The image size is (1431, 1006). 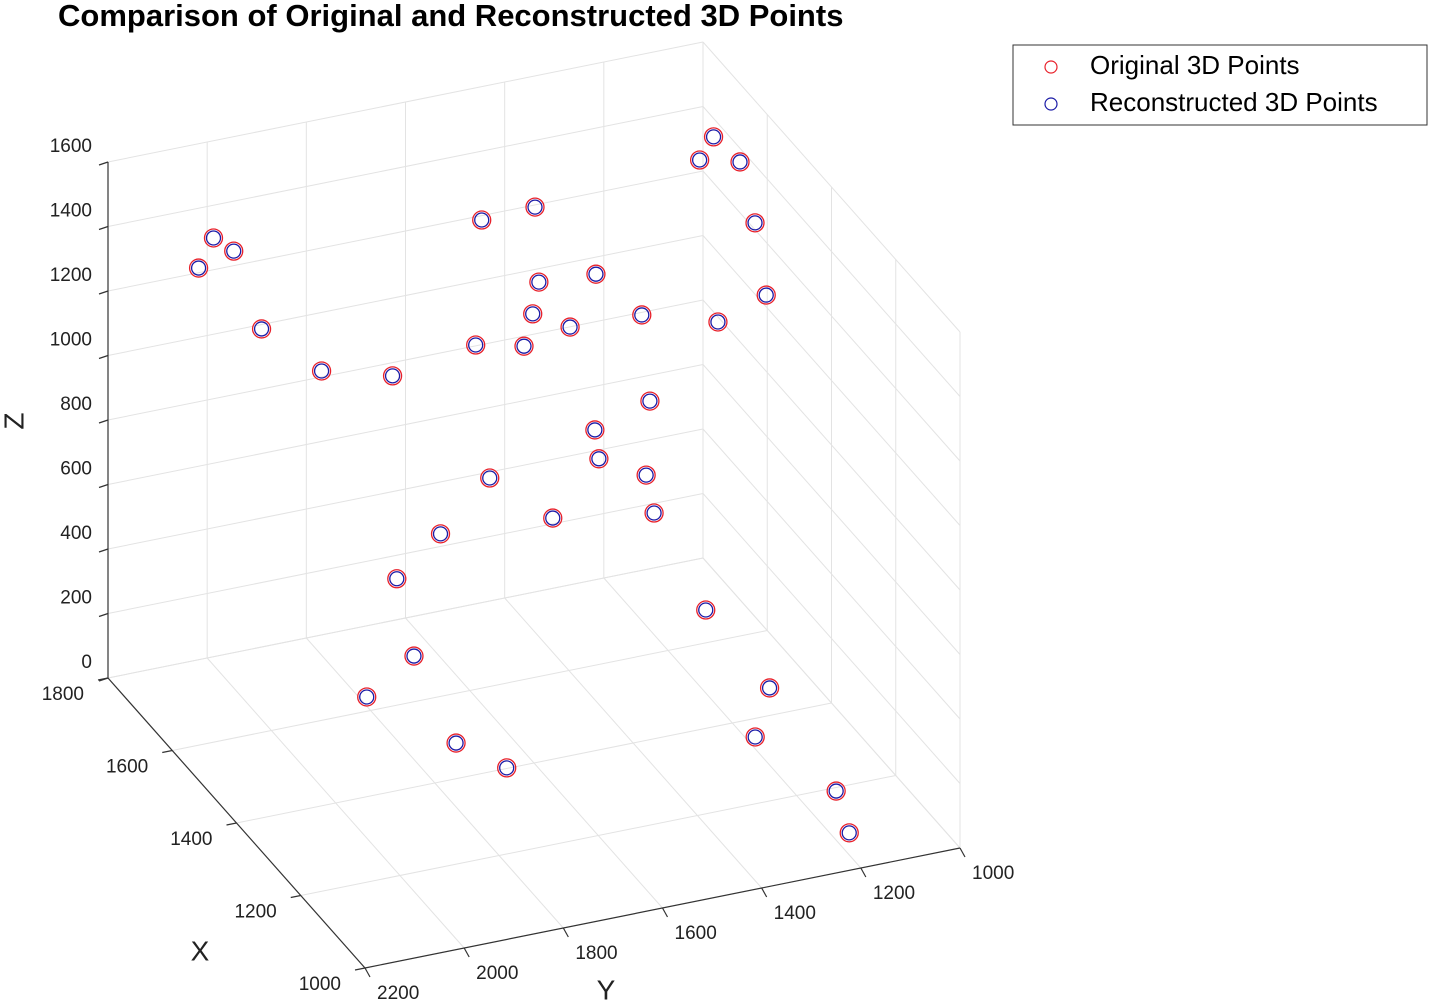 What do you see at coordinates (993, 873) in the screenshot?
I see `y-tick-label: 1000` at bounding box center [993, 873].